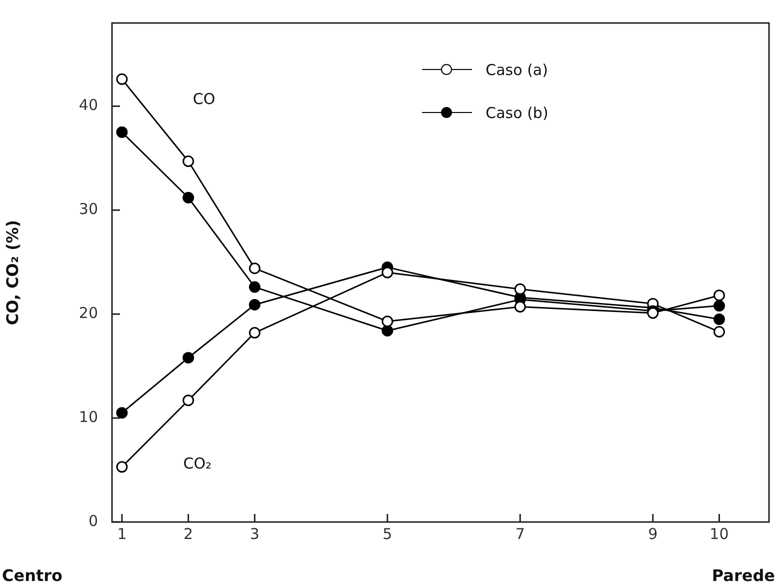 This screenshot has width=779, height=587. Describe the element at coordinates (520, 533) in the screenshot. I see `x-tick-label: 7` at that location.